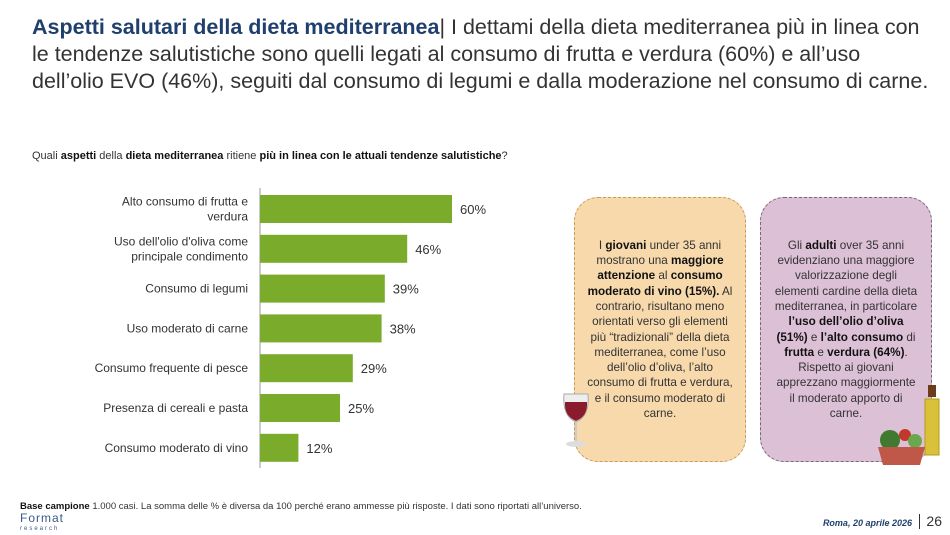  Describe the element at coordinates (909, 337) in the screenshot. I see `callout-text-part: di` at that location.